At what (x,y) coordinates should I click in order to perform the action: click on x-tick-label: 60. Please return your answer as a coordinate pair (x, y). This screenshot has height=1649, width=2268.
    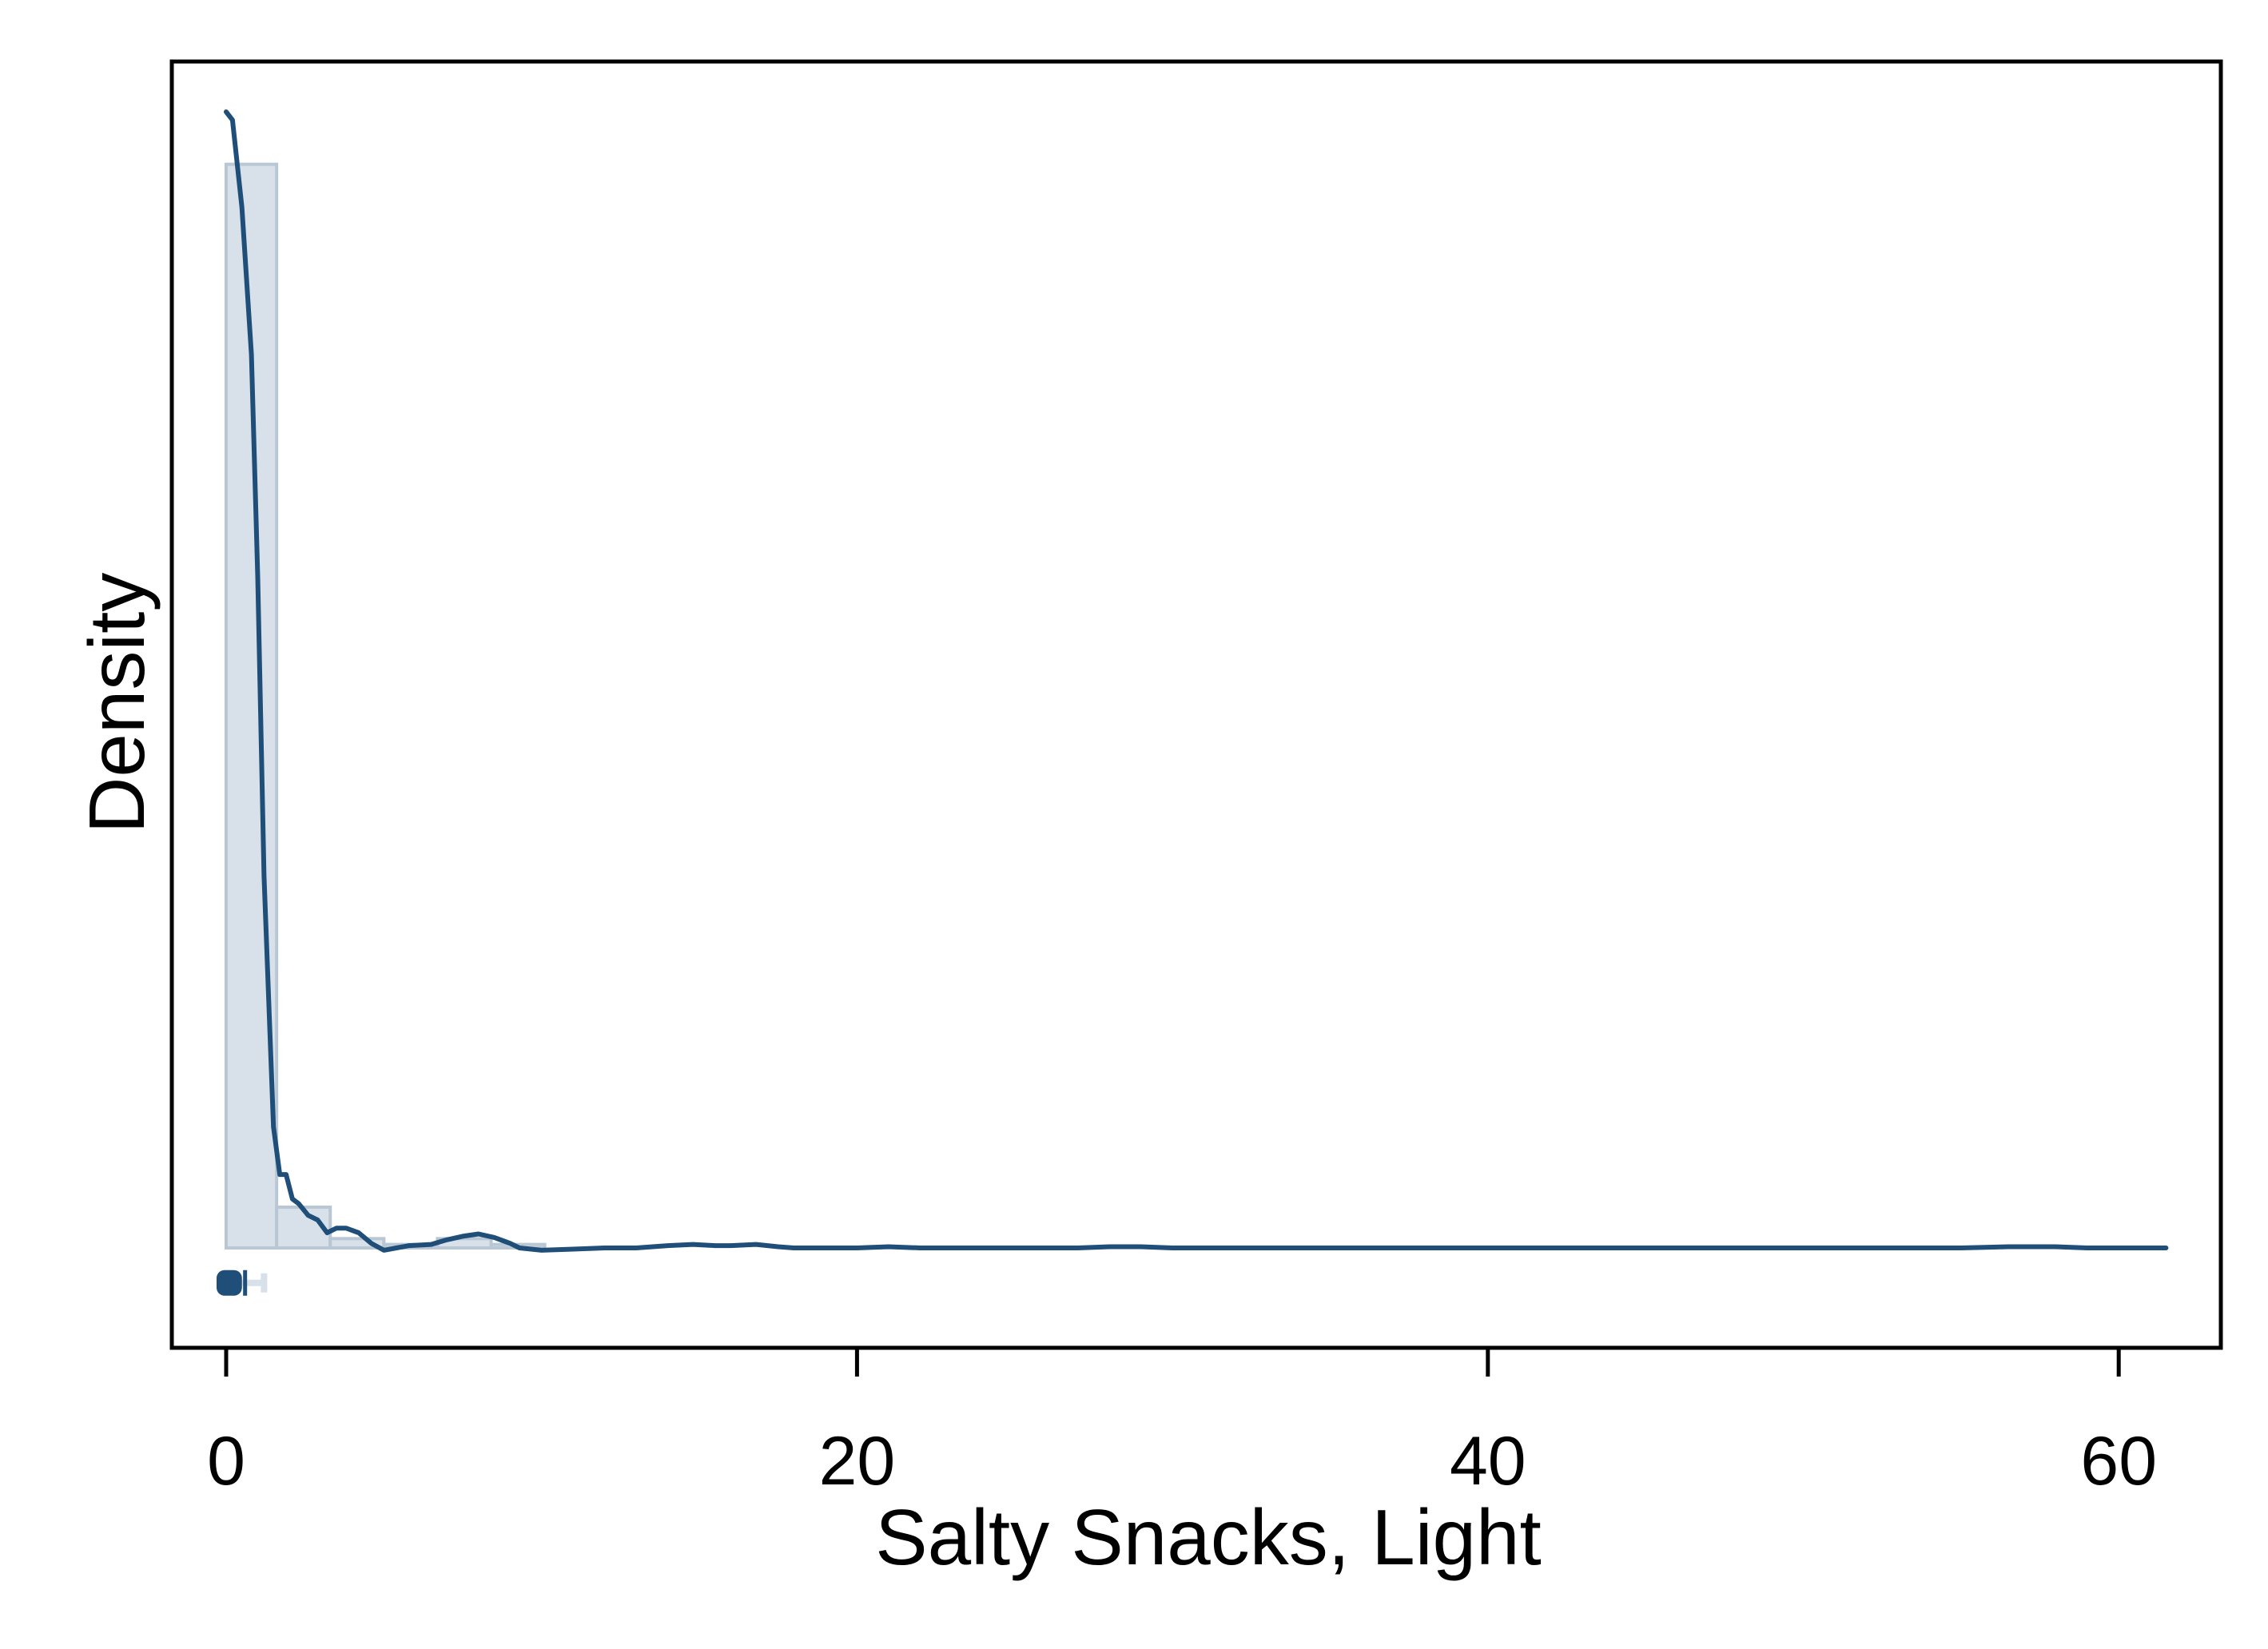
    Looking at the image, I should click on (2118, 1461).